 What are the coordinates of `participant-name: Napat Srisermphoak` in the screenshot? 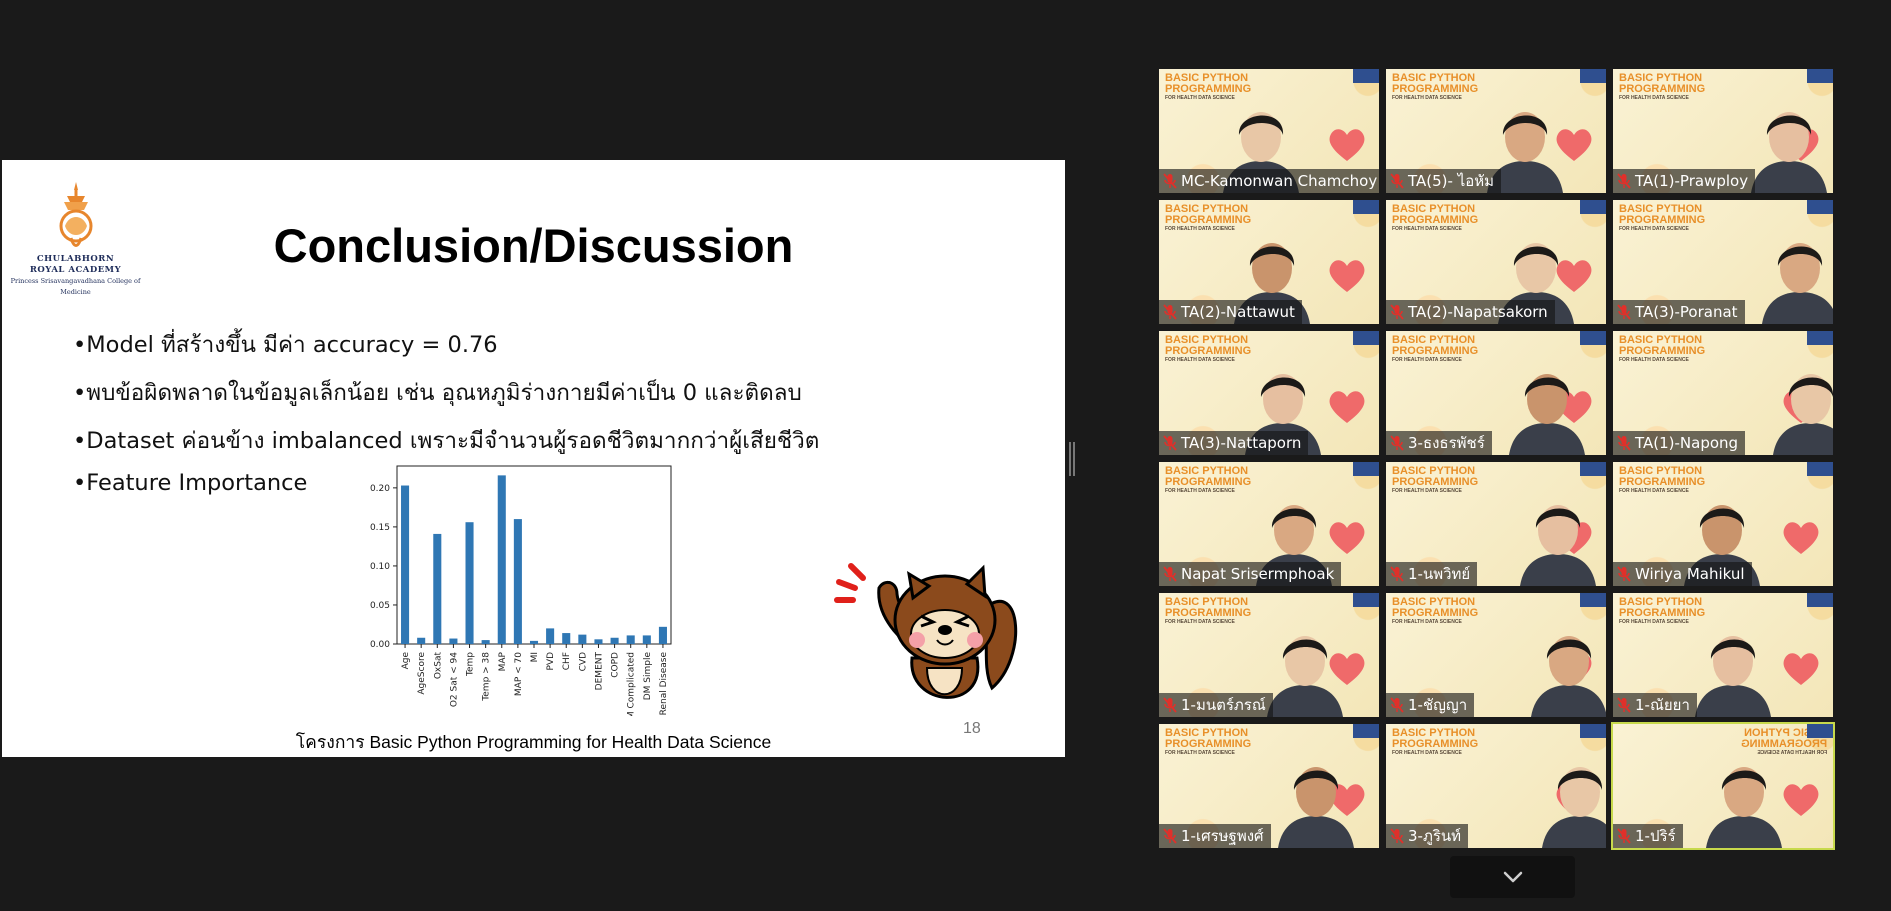 It's located at (1258, 574).